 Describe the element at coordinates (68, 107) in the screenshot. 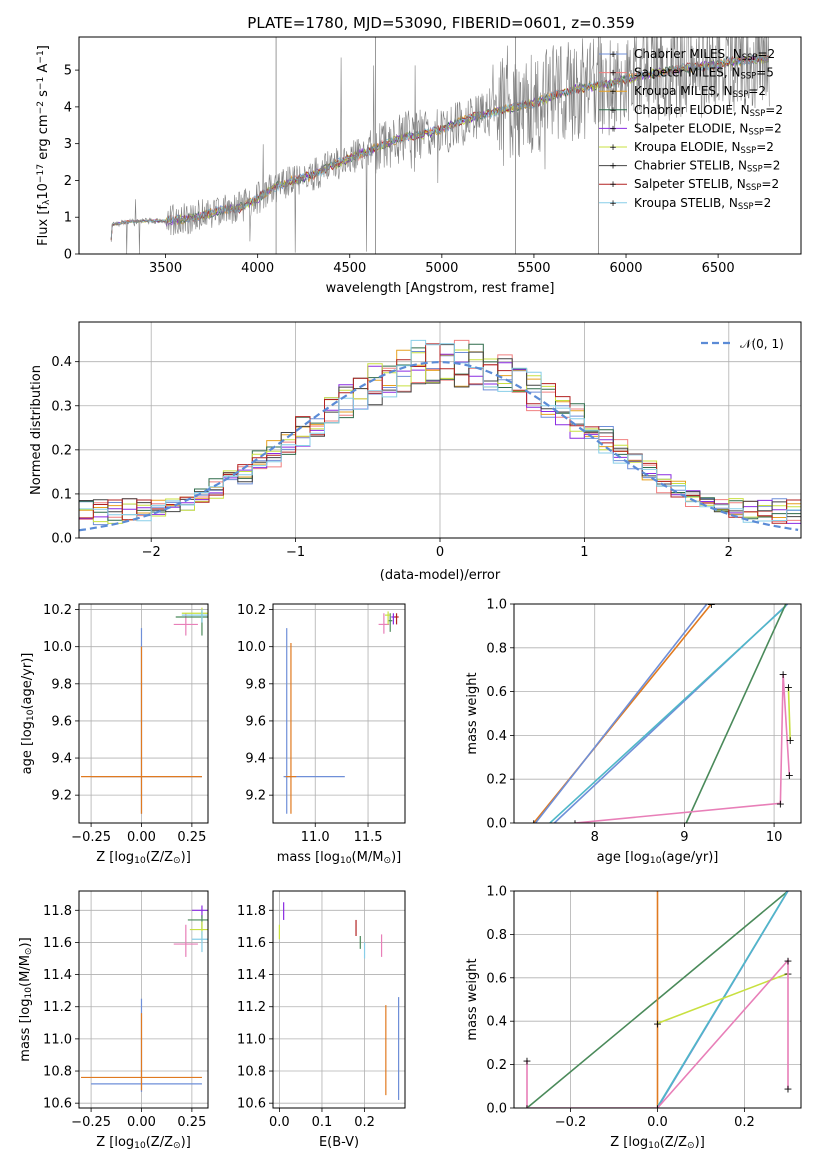

I see `y-tick-label: 4` at that location.